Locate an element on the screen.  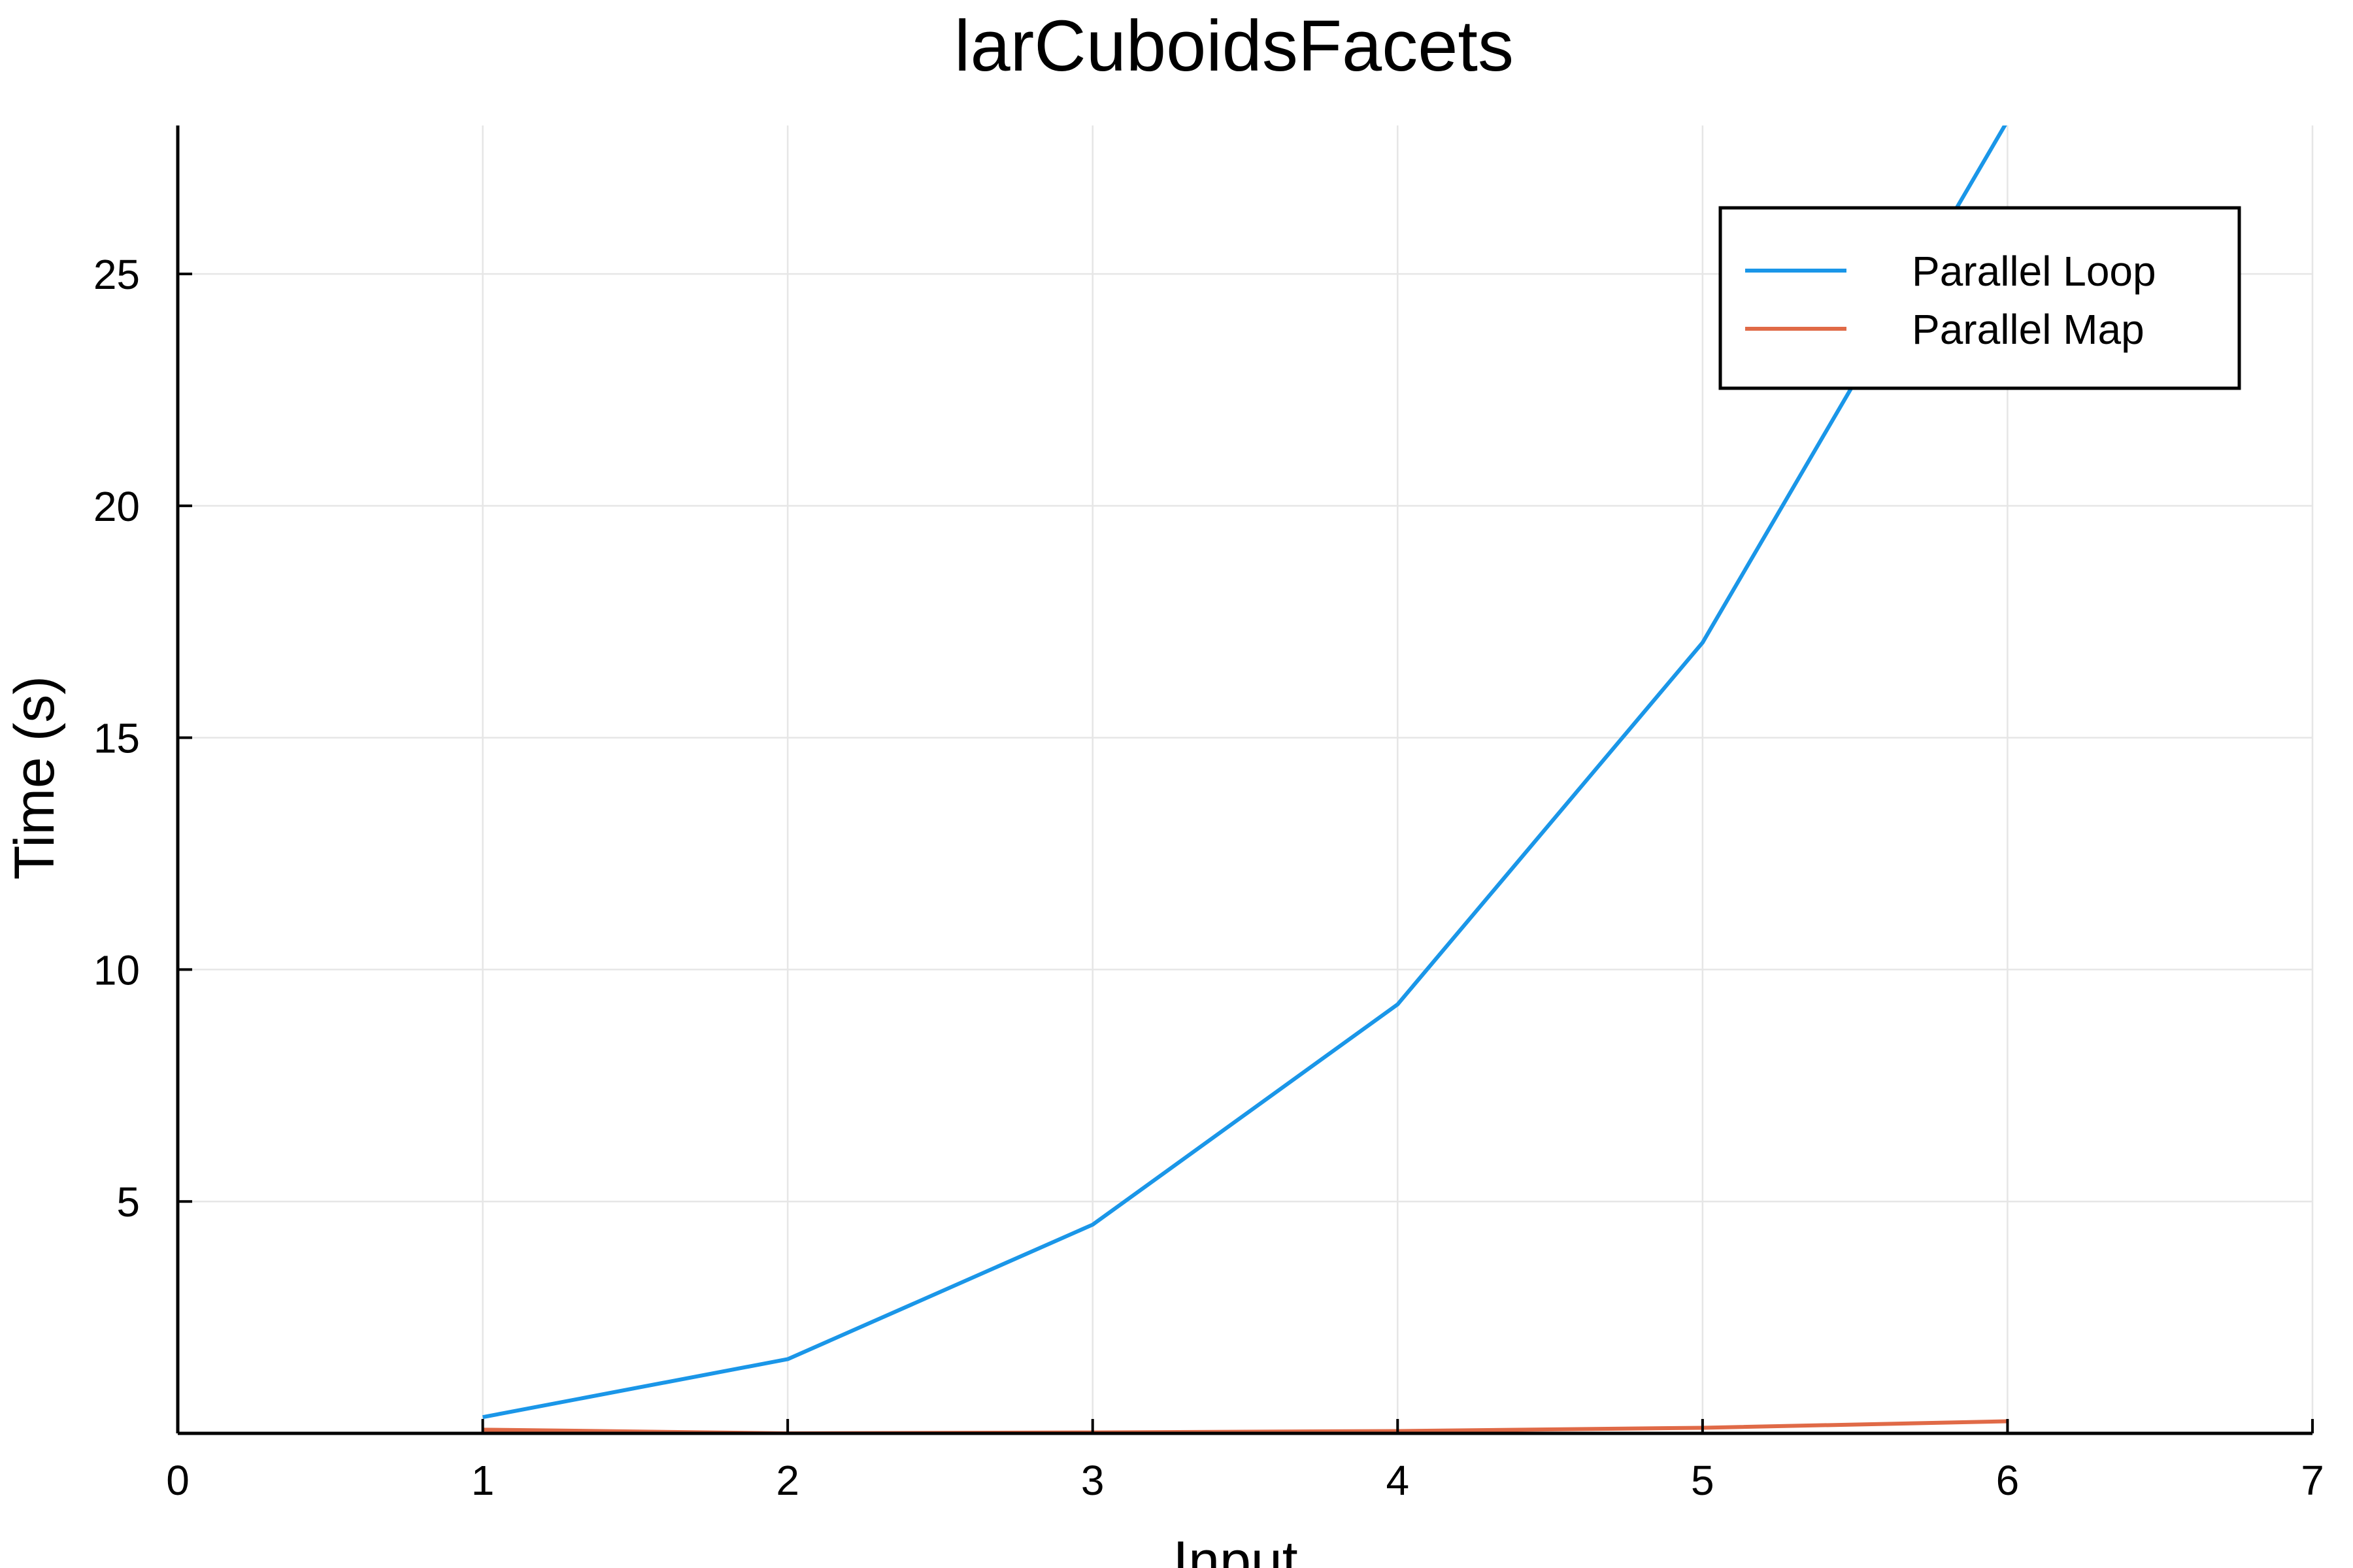
x-tick-label: 0 is located at coordinates (178, 1480).